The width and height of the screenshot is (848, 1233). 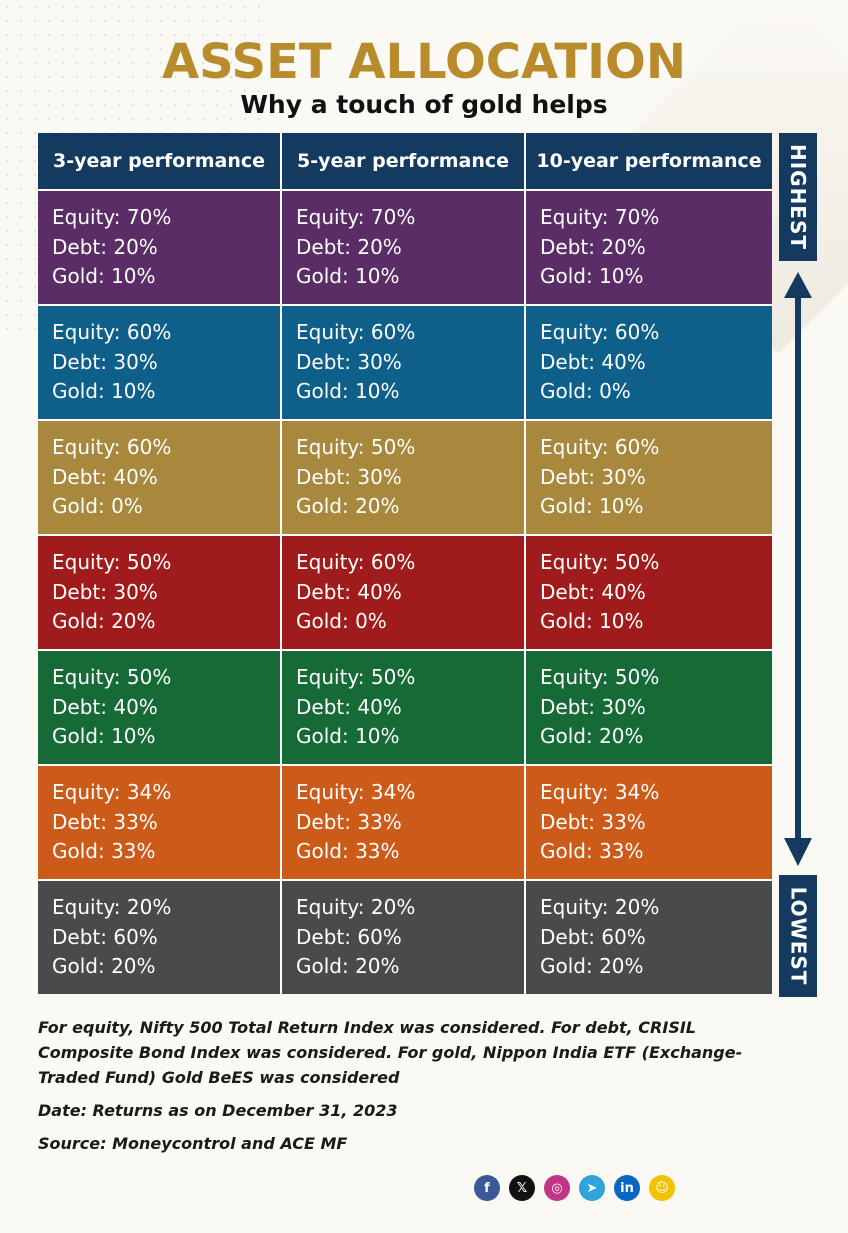 I want to click on allocation-cell-5-year: Equity: 20% Debt: 60% Gold: 20%, so click(x=404, y=937).